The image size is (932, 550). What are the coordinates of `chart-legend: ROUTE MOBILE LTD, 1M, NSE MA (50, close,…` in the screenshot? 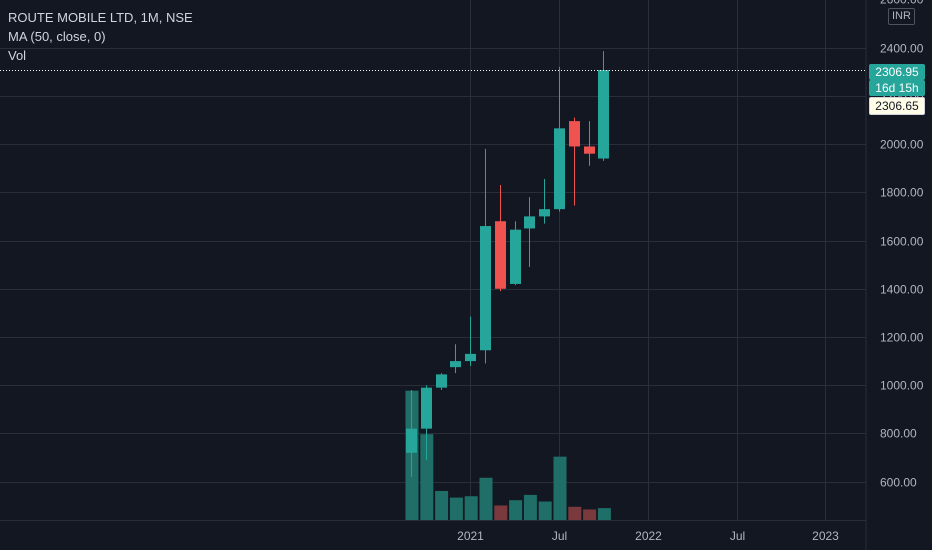 It's located at (100, 36).